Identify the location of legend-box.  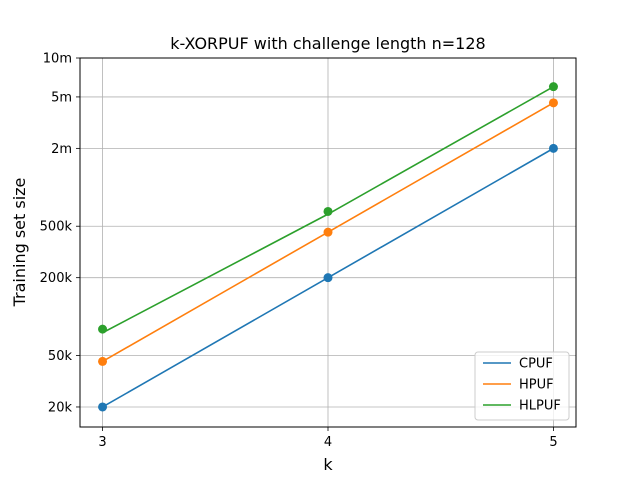
(522, 386).